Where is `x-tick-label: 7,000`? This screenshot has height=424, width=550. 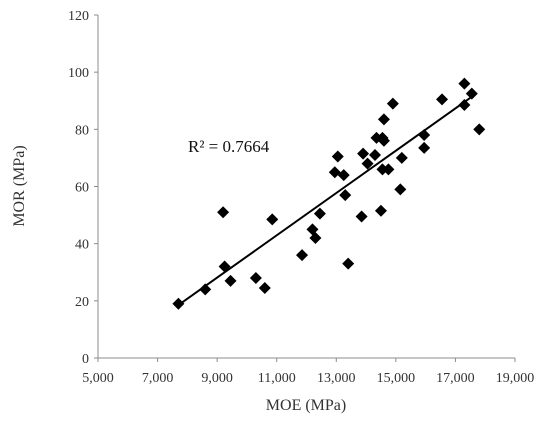
x-tick-label: 7,000 is located at coordinates (158, 378).